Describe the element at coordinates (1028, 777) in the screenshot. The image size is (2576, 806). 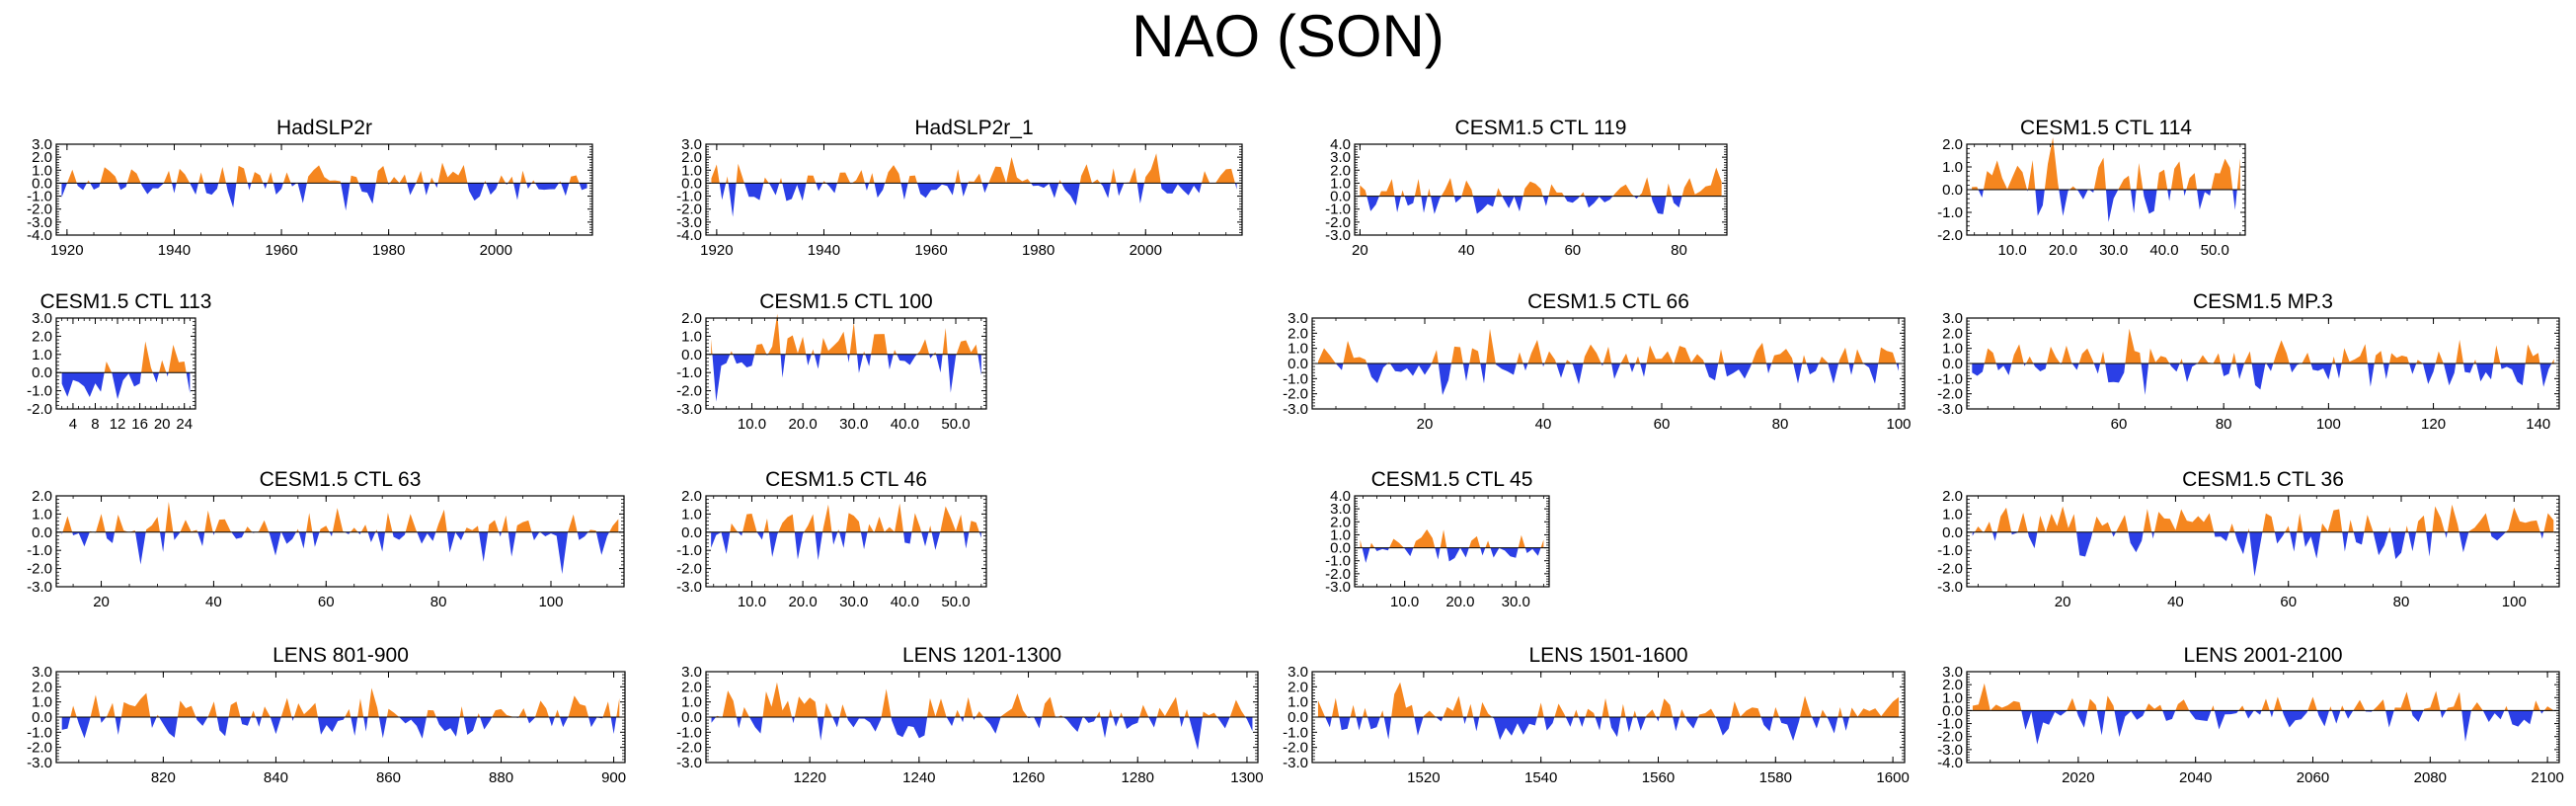
I see `x-tick-label: 1260` at that location.